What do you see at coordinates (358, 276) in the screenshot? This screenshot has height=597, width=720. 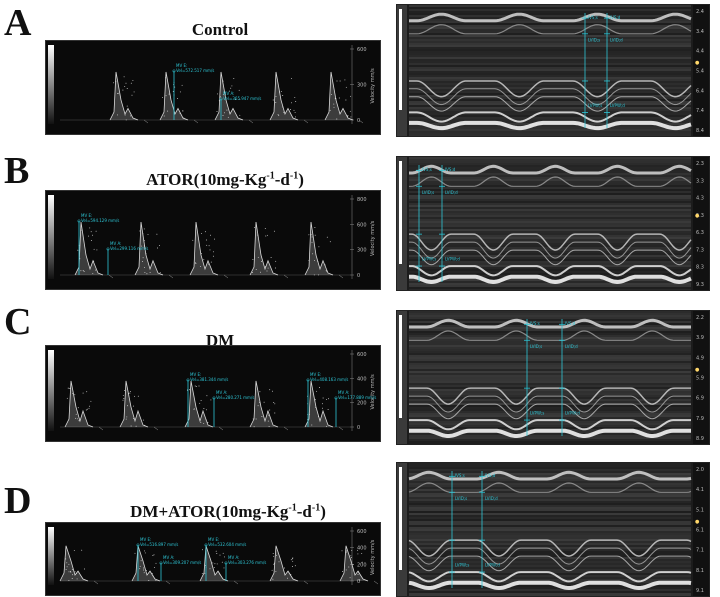 I see `axis-tick-label: 0` at bounding box center [358, 276].